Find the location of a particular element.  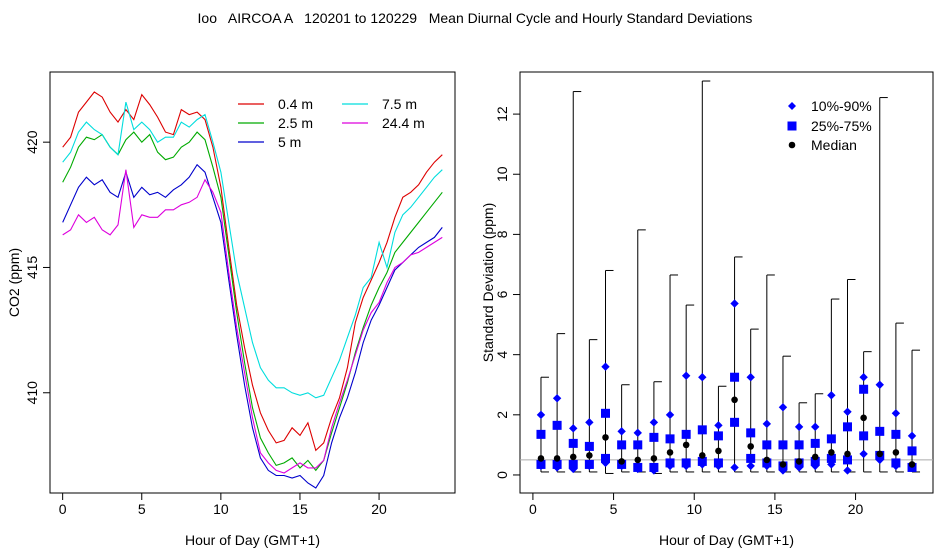

left-x-tick-label: 10 is located at coordinates (221, 509).